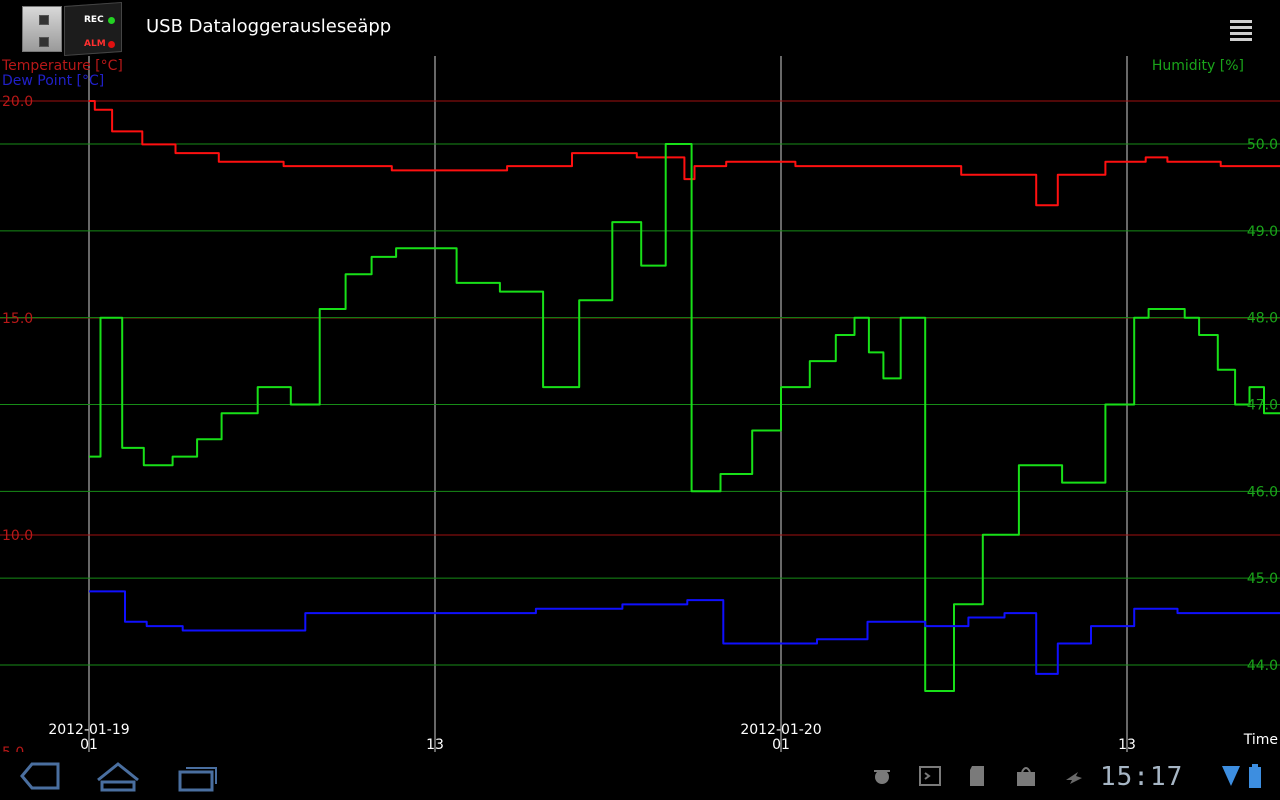 This screenshot has width=1280, height=800. I want to click on back-icon, so click(40, 776).